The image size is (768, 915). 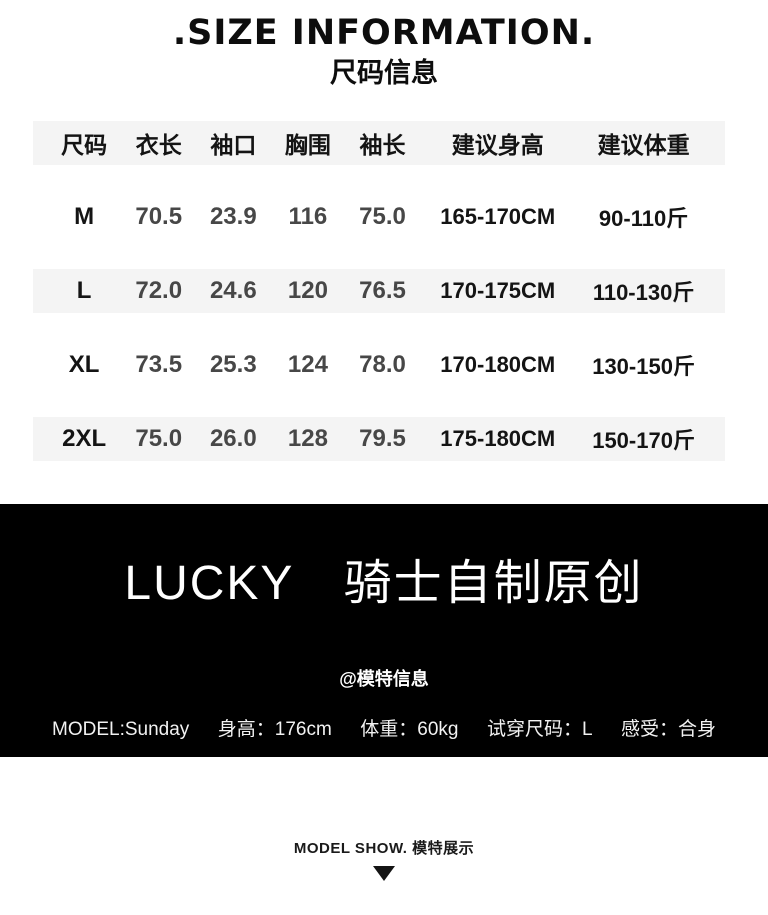 I want to click on table-row-l: L 72.0 24.6 120 76.5 170-175CM 110-130斤, so click(x=379, y=291).